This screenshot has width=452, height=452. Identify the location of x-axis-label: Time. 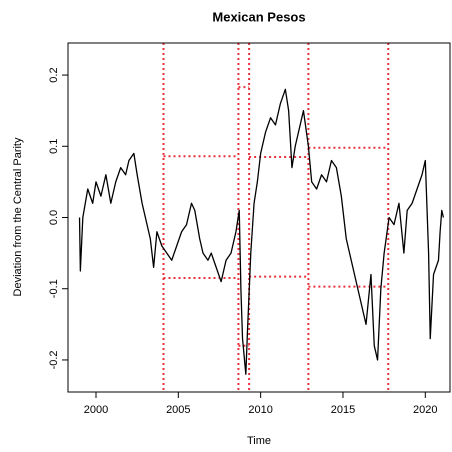
(259, 441).